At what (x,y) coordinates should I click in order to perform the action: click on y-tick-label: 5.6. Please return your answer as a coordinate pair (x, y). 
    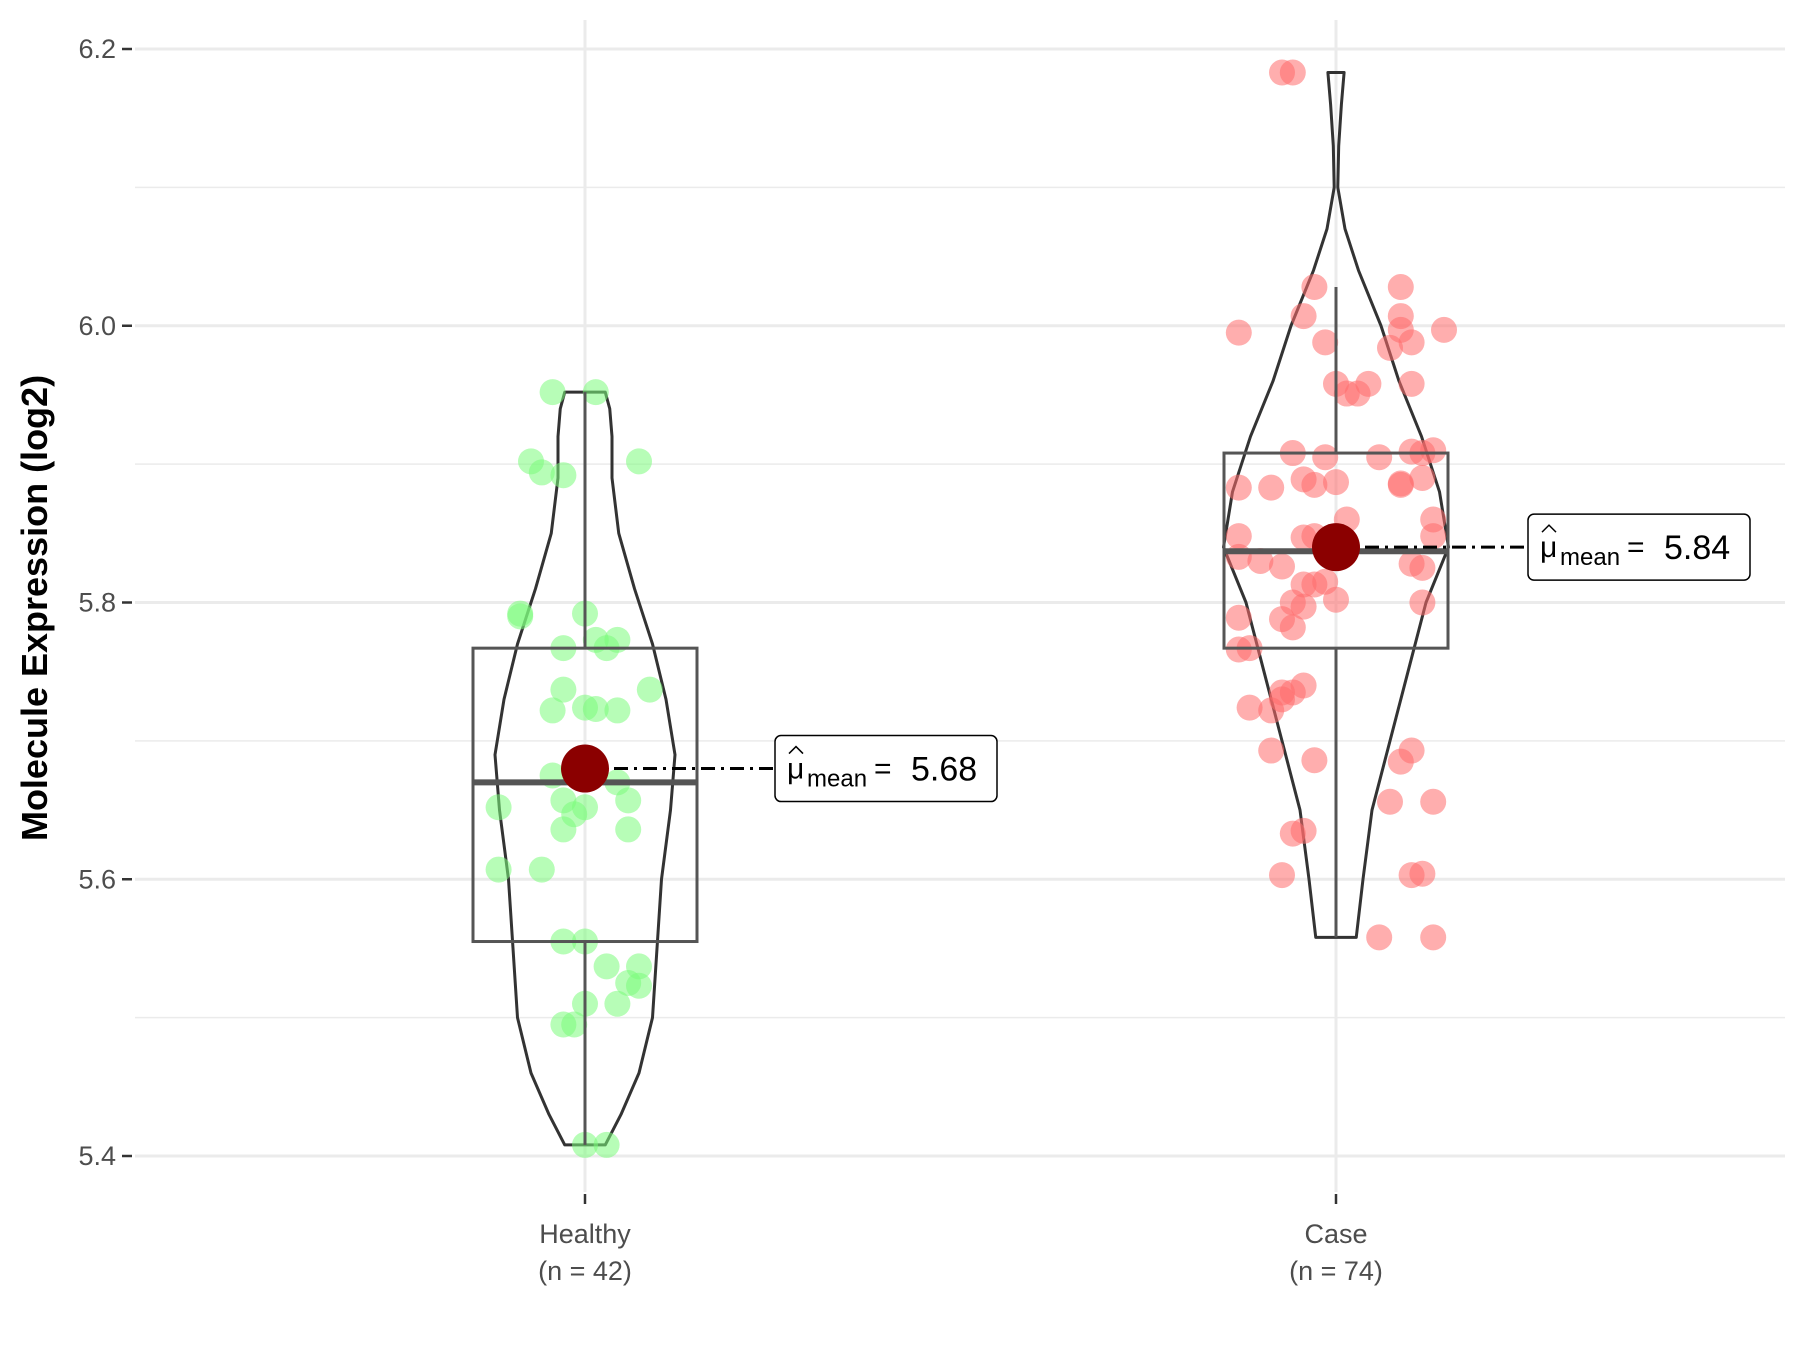
    Looking at the image, I should click on (97, 879).